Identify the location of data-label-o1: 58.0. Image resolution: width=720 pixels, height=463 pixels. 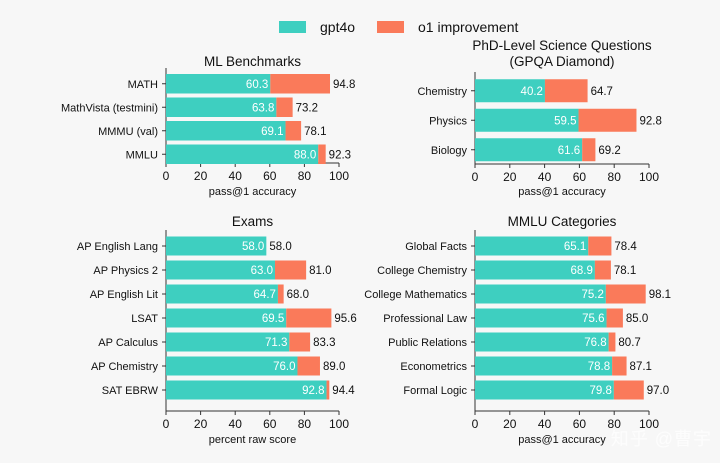
(280, 247).